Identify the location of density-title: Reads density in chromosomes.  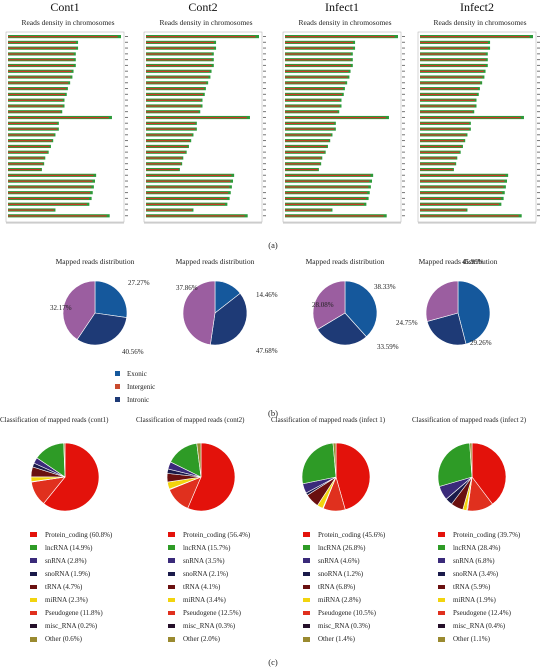
(206, 22).